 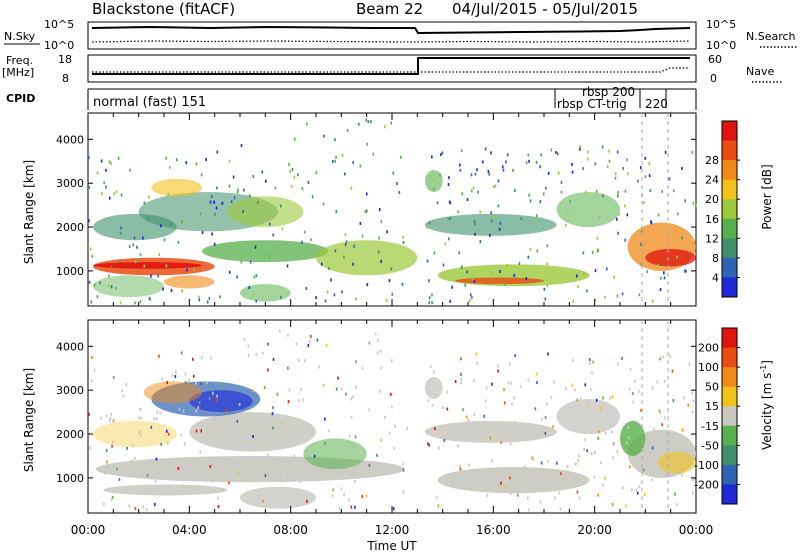 I want to click on frequency-trace, so click(x=391, y=66).